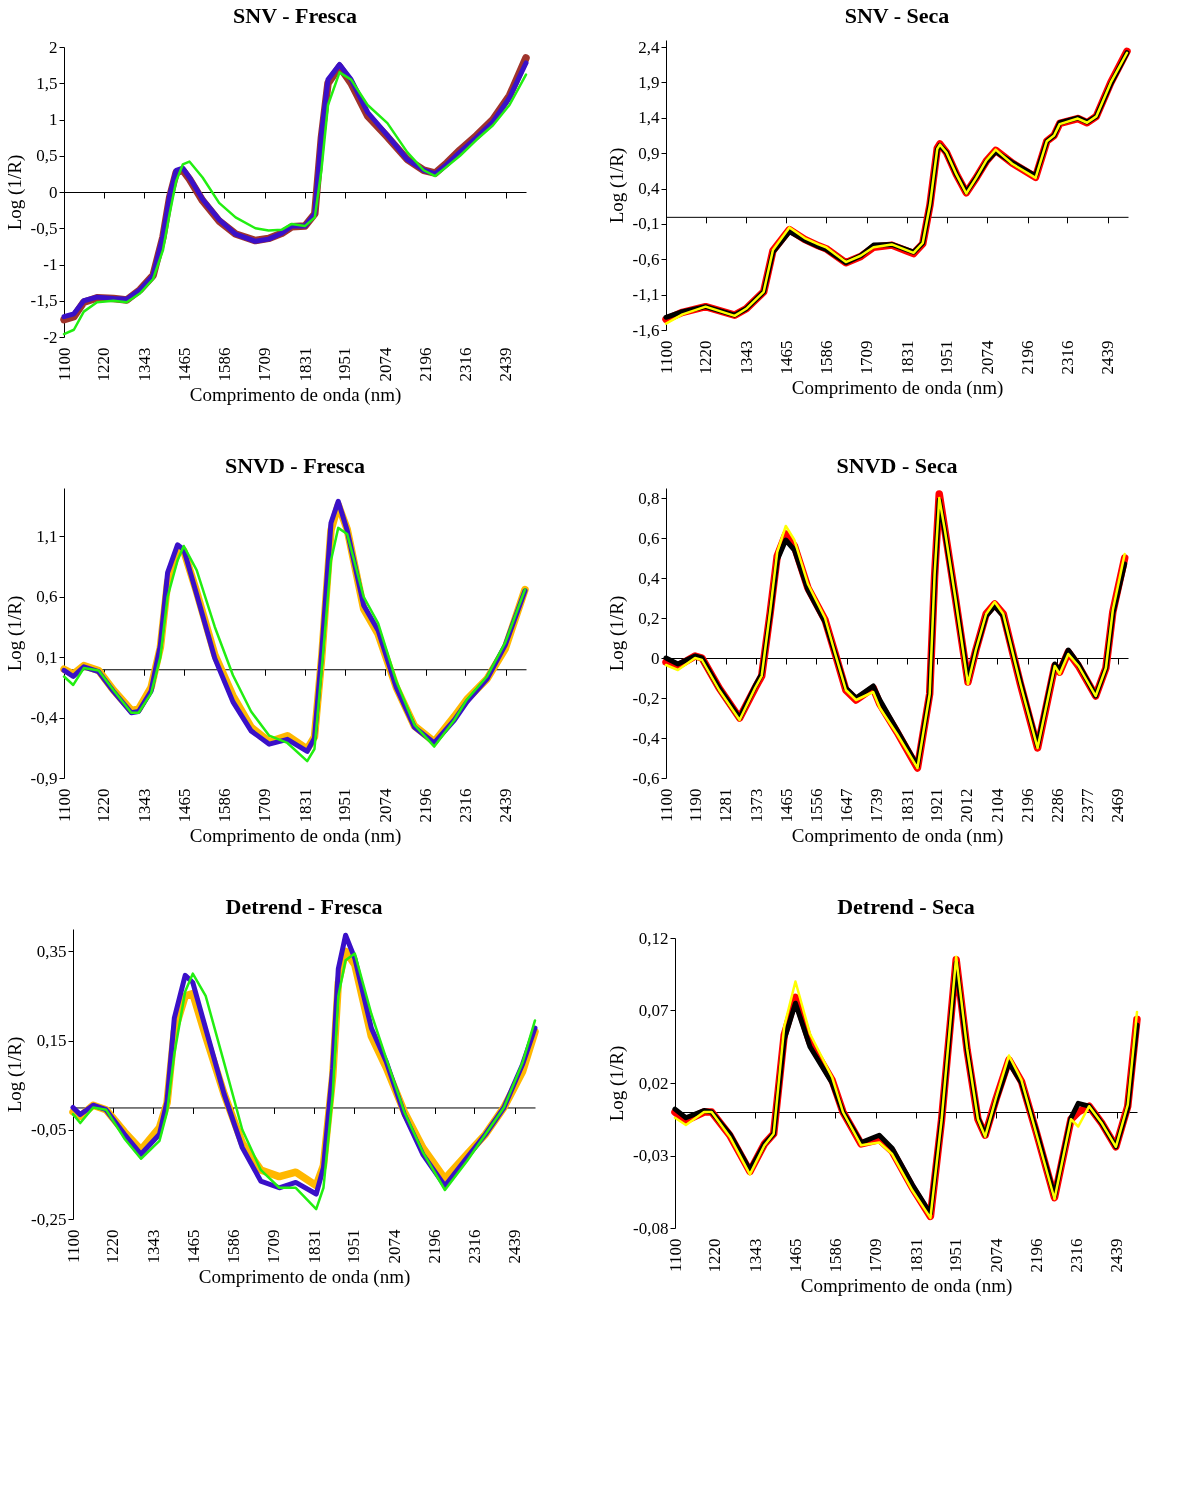  What do you see at coordinates (967, 805) in the screenshot?
I see `x-tick-label: 2012` at bounding box center [967, 805].